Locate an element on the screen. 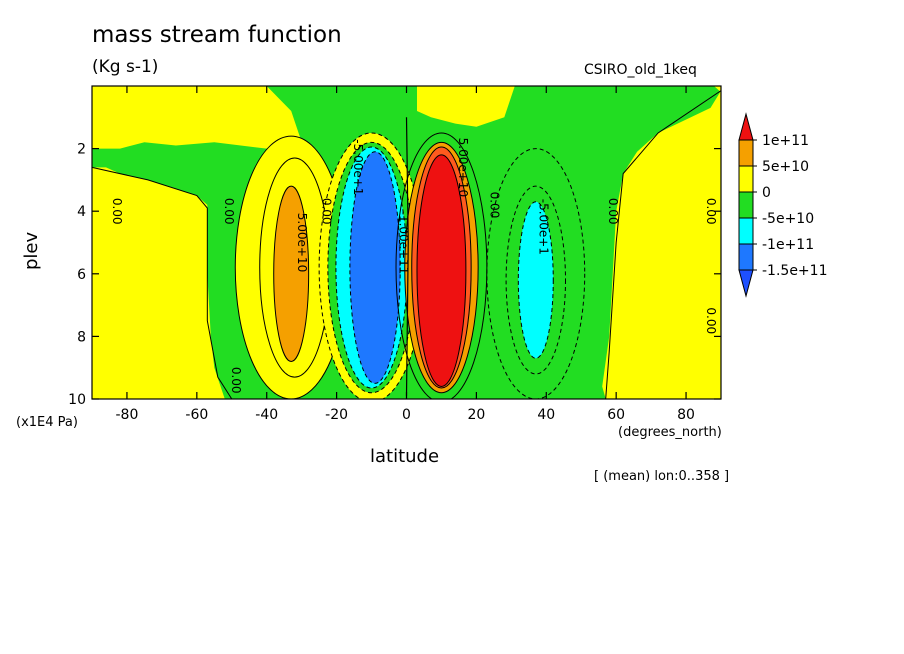 The height and width of the screenshot is (654, 904). contour-outer-north-hadley is located at coordinates (441, 265).